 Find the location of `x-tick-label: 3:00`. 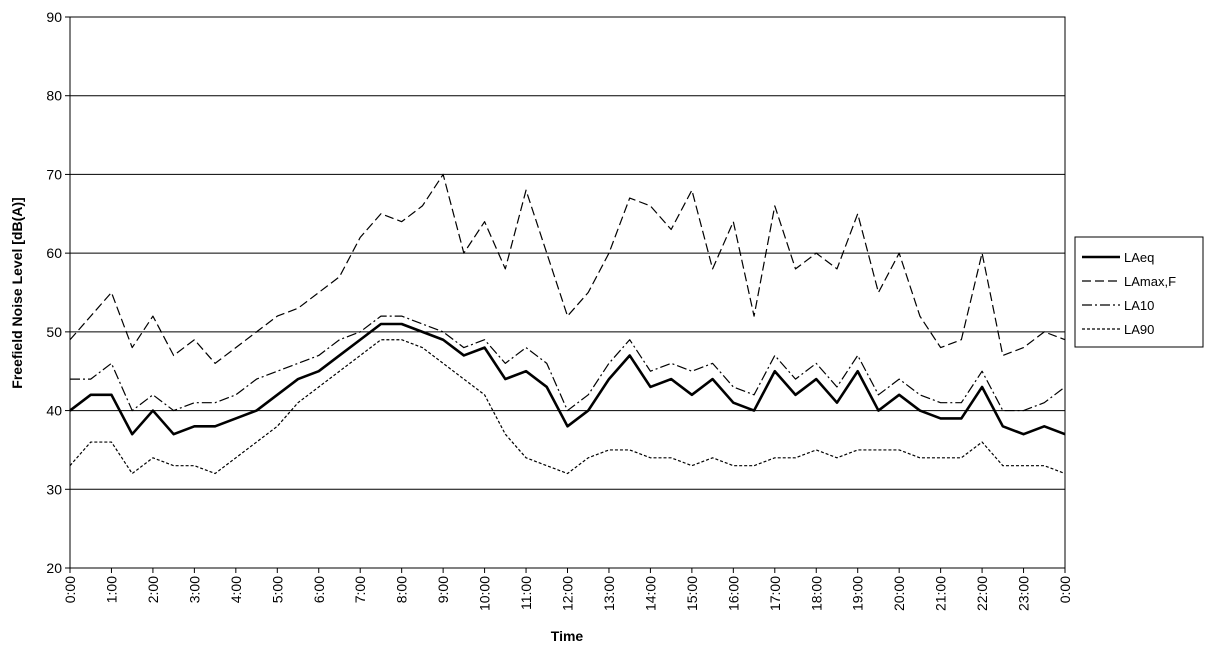

x-tick-label: 3:00 is located at coordinates (194, 589).